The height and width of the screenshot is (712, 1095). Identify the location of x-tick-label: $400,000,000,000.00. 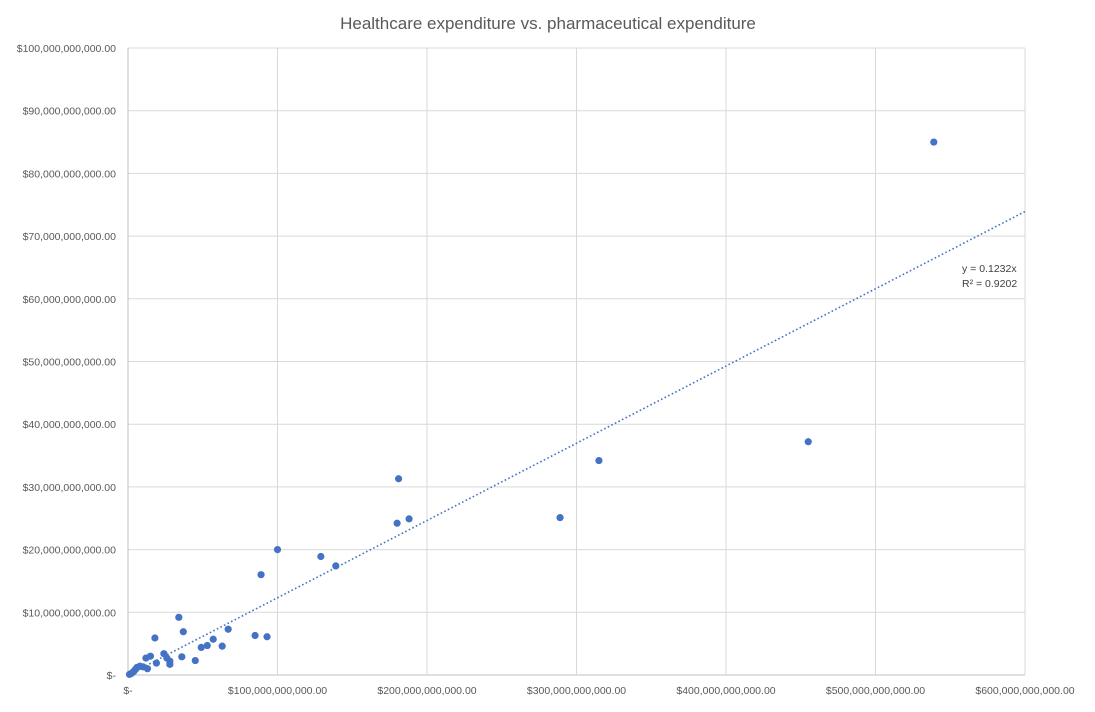
(725, 691).